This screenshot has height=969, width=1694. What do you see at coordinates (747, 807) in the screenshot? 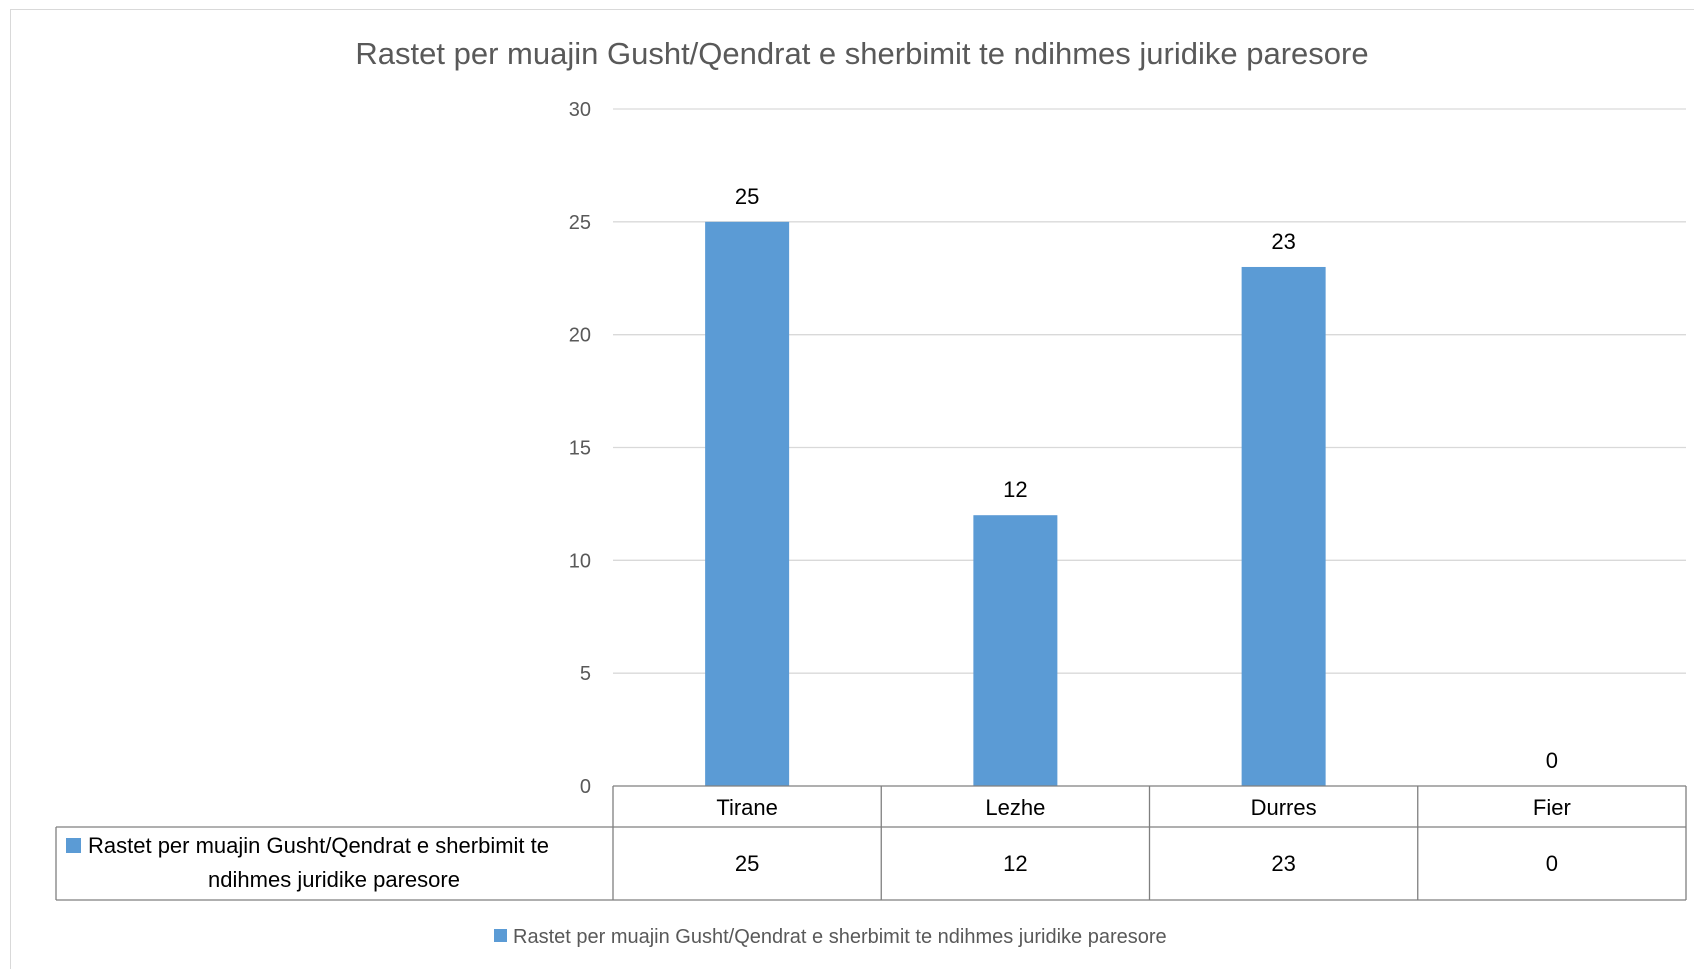
I see `x-tick-label: Tirane` at bounding box center [747, 807].